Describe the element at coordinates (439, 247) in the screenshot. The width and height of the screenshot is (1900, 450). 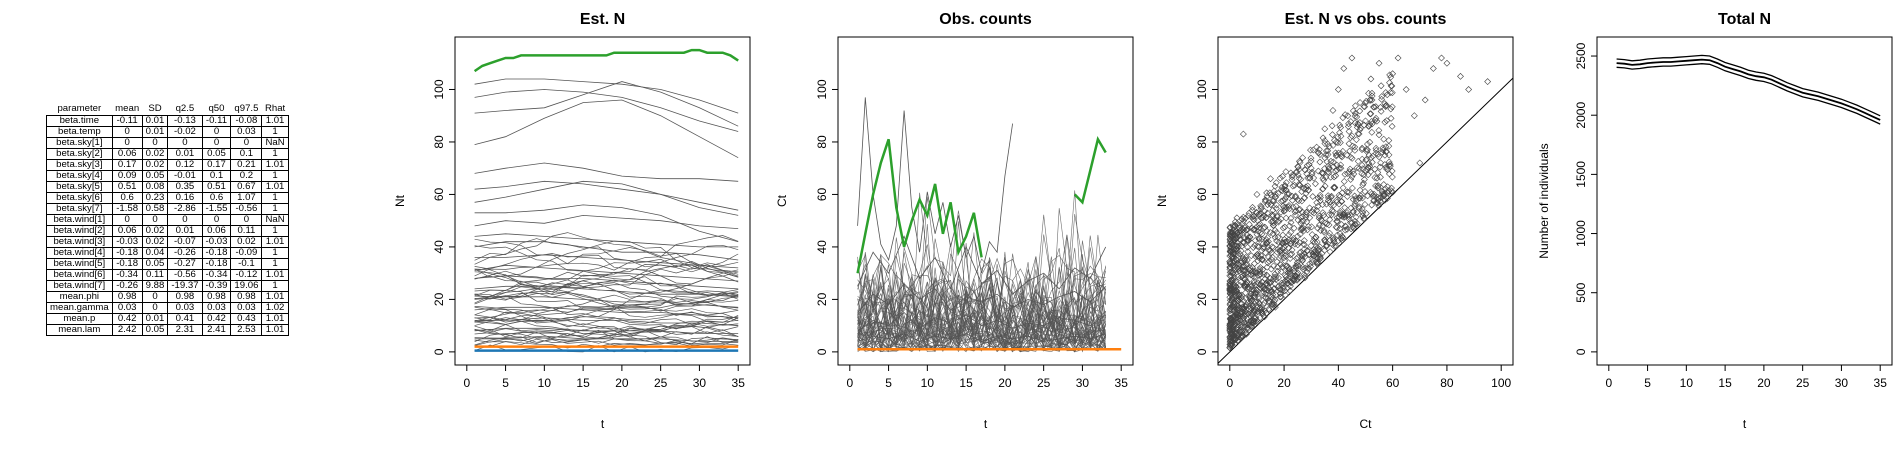
I see `y-tick-label: 40` at that location.